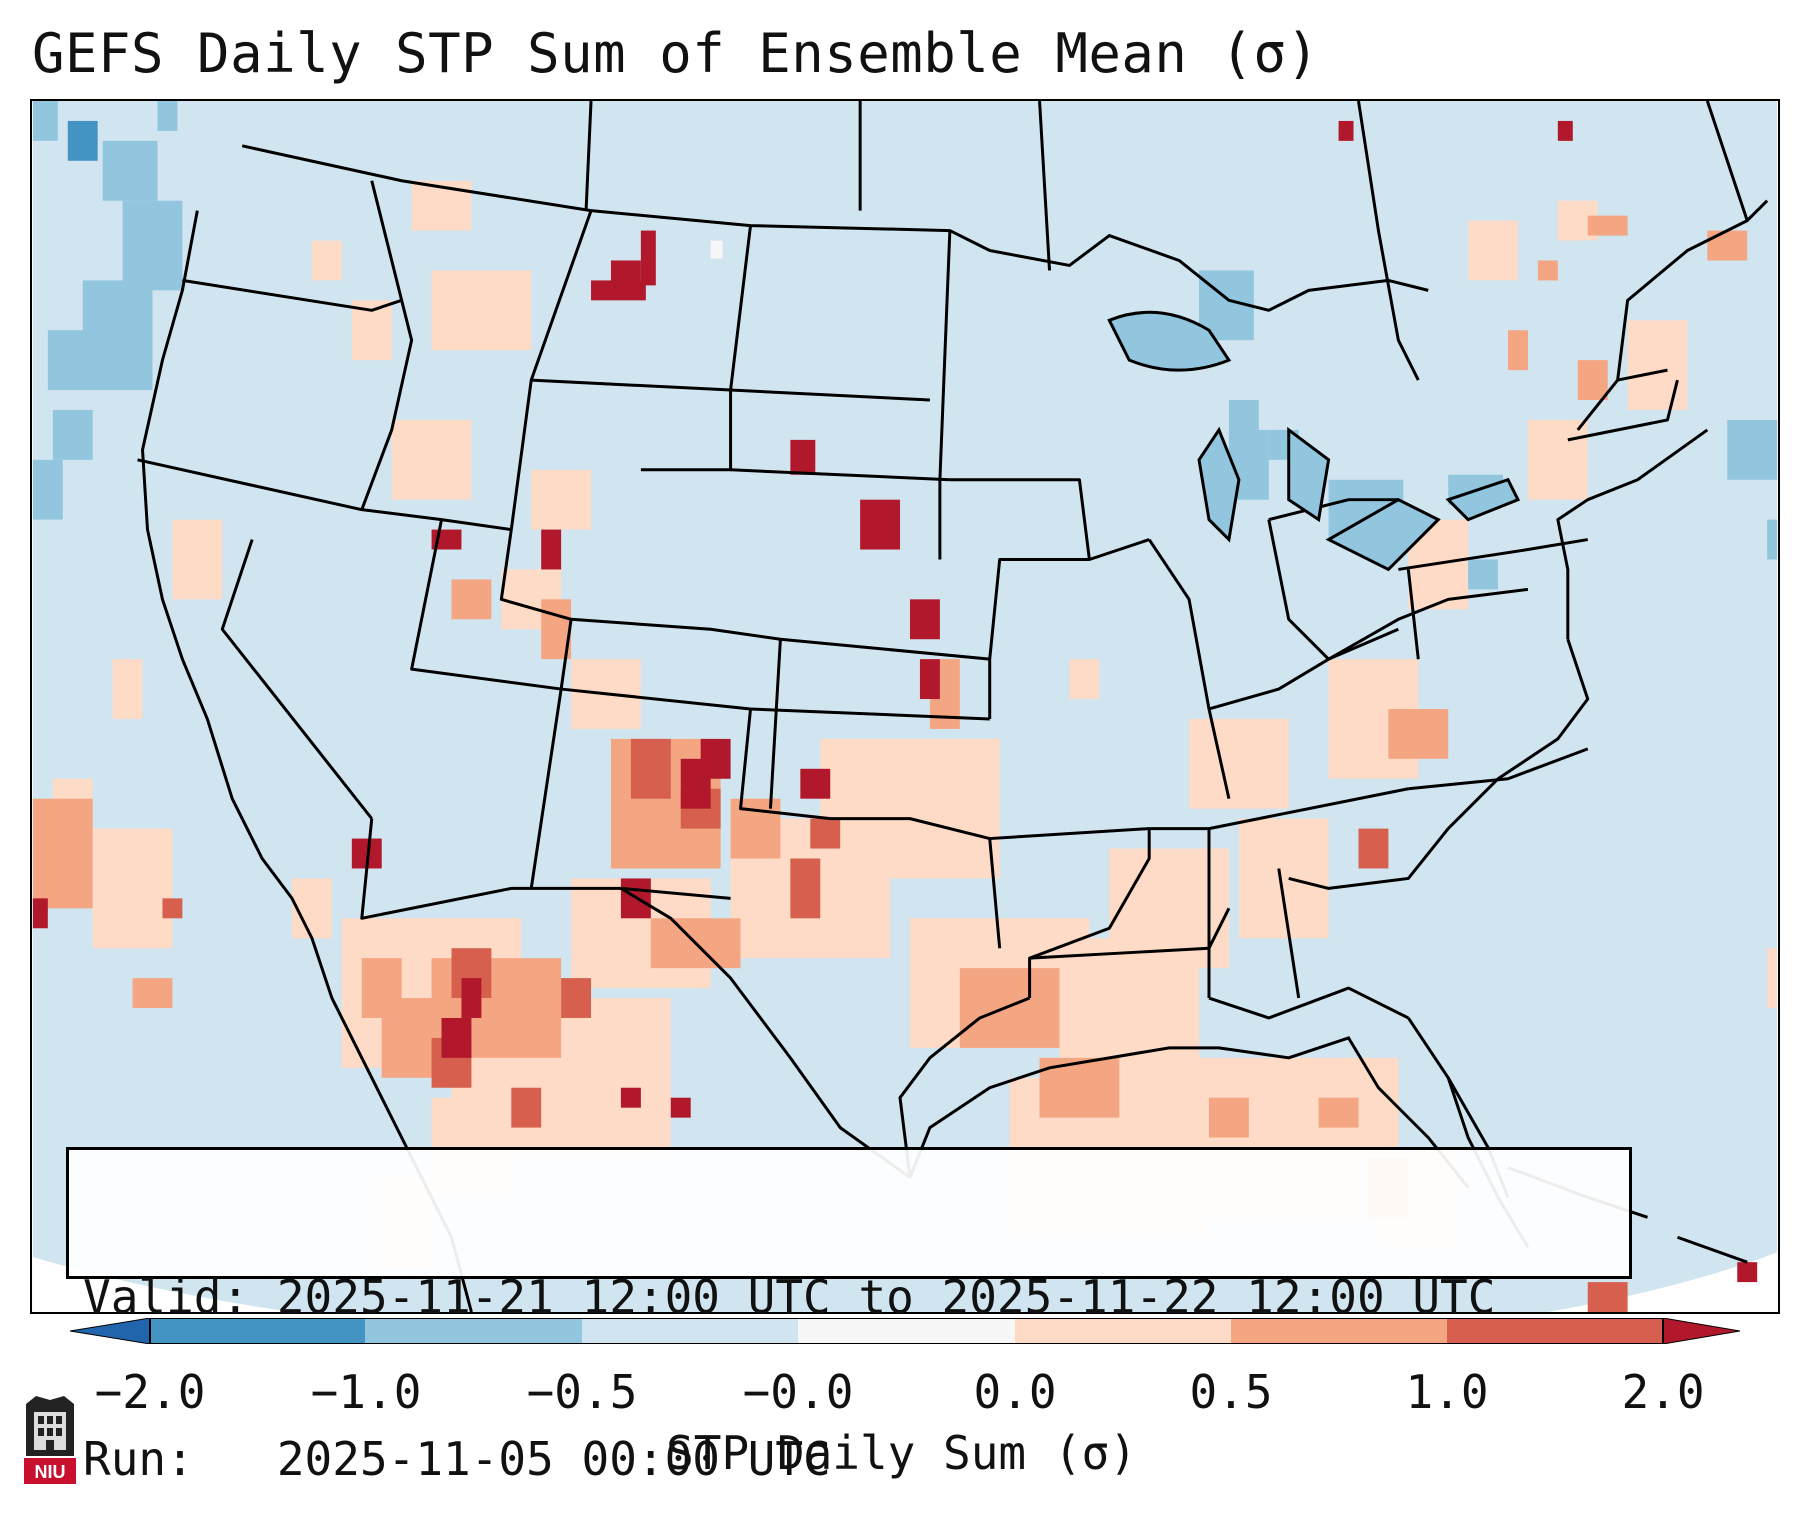  I want to click on strong-negative-cells, so click(82, 140).